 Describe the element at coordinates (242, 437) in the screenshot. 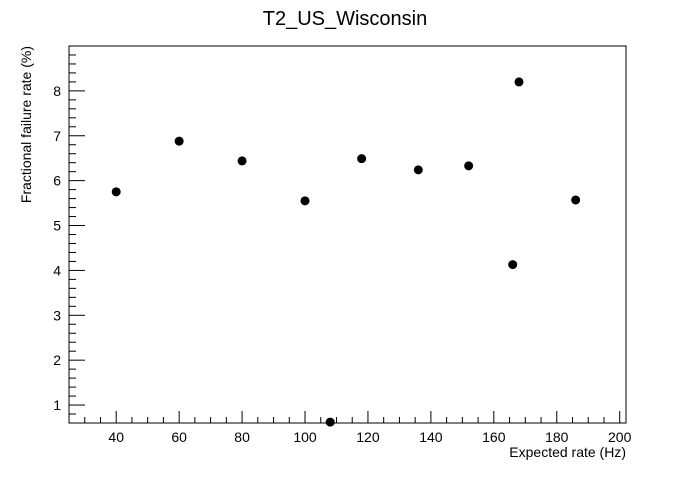

I see `x-tick-label: 80` at that location.